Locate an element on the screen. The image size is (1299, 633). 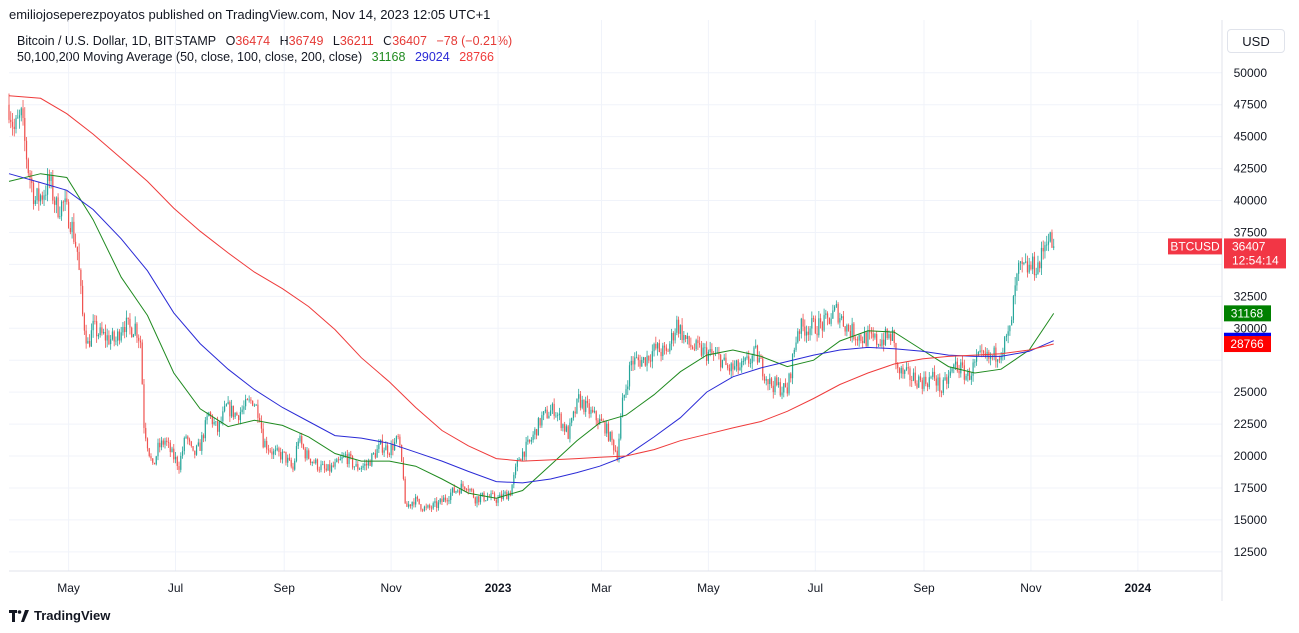
x-tick-label: Sep is located at coordinates (285, 588).